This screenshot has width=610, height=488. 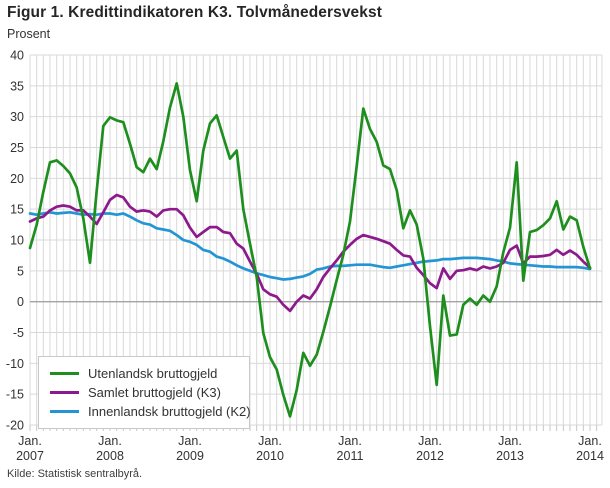 What do you see at coordinates (20, 271) in the screenshot?
I see `y-tick-label: 5` at bounding box center [20, 271].